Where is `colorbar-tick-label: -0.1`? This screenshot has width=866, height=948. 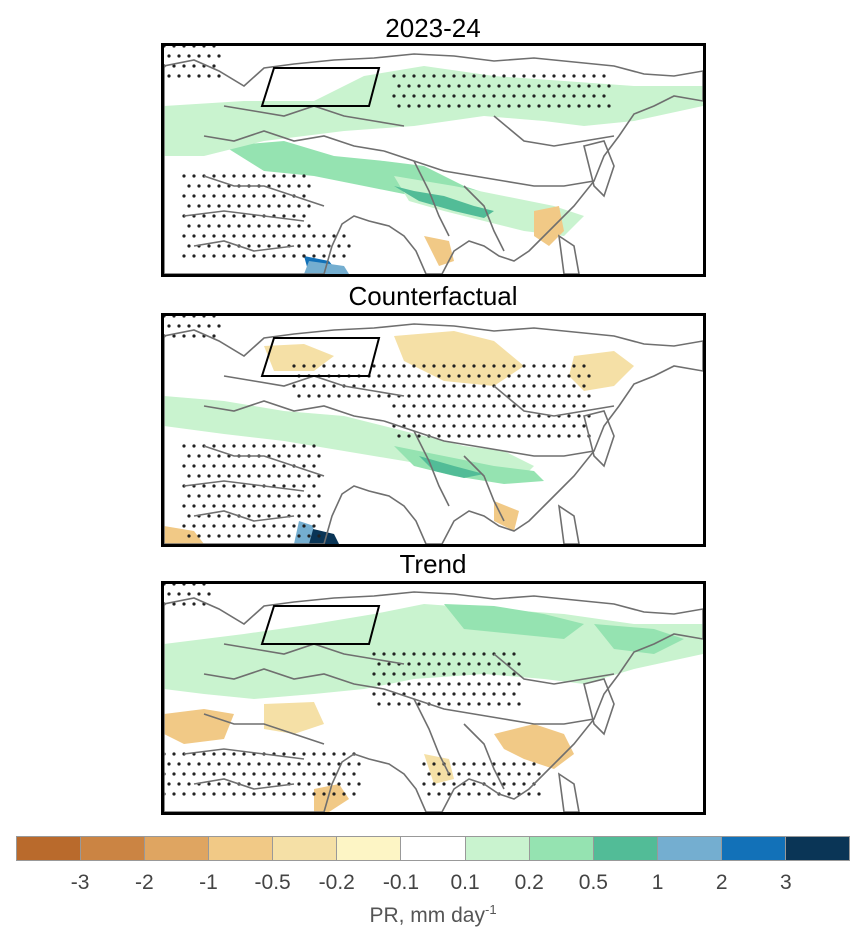 colorbar-tick-label: -0.1 is located at coordinates (401, 882).